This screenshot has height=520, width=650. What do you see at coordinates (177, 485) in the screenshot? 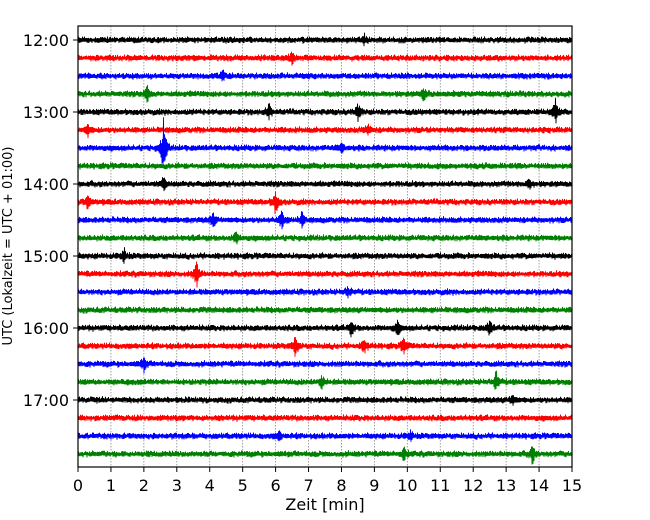
I see `x-tick-label: 3` at bounding box center [177, 485].